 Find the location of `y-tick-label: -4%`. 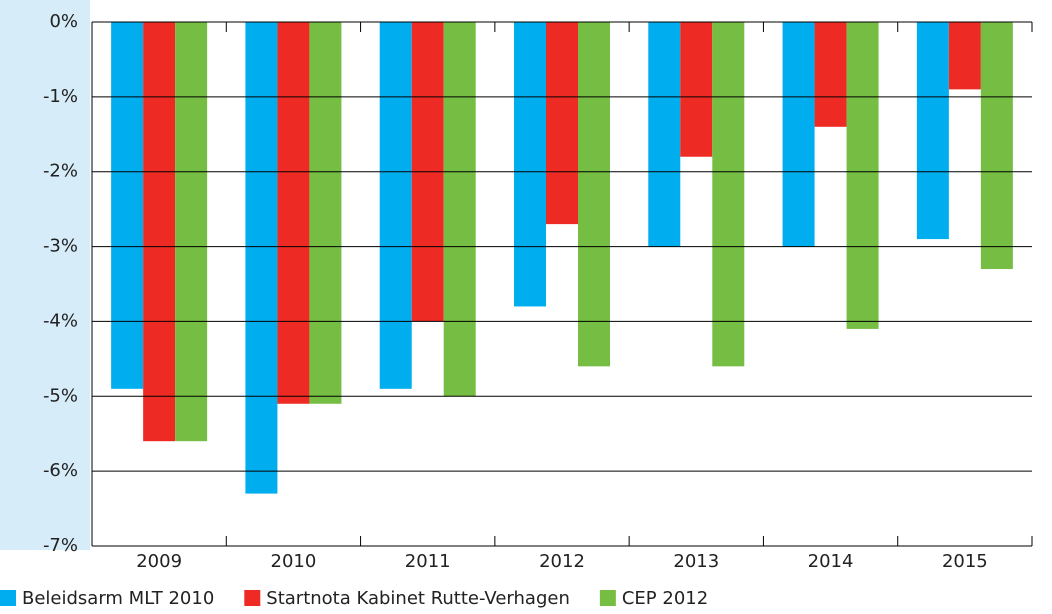

y-tick-label: -4% is located at coordinates (60, 320).